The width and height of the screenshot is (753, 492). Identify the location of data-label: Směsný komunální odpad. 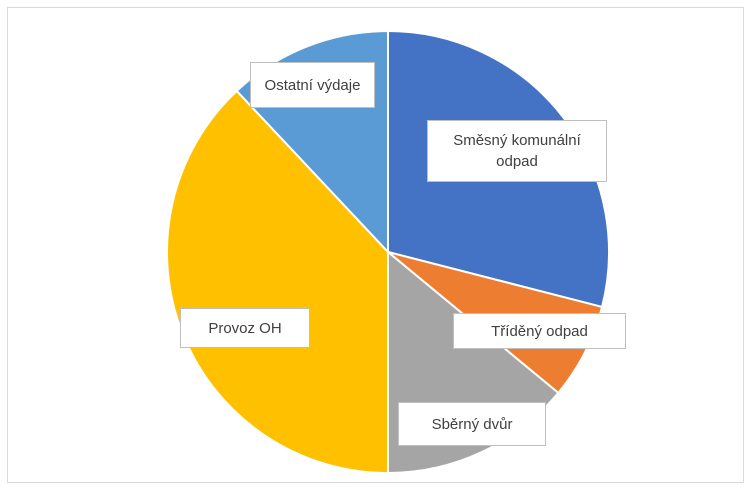
(517, 151).